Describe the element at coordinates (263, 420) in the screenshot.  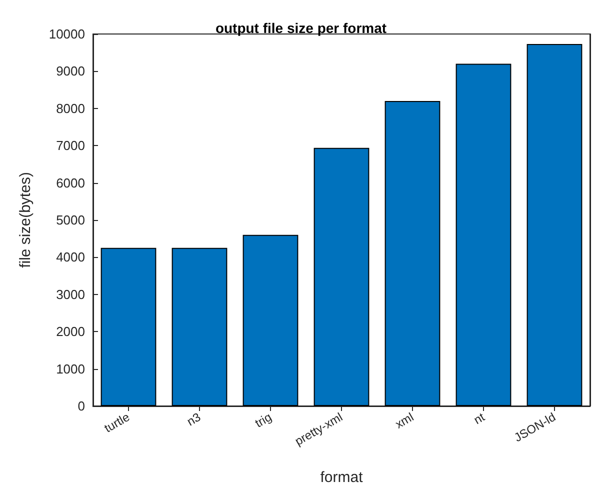
I see `x-tick-label: trig` at that location.